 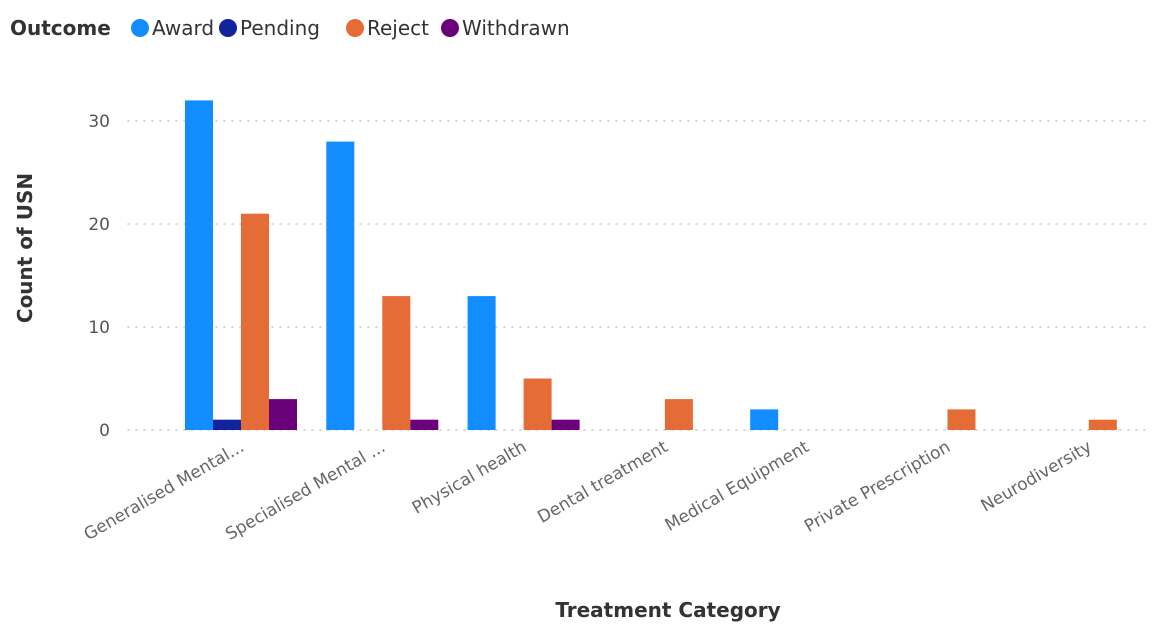 What do you see at coordinates (355, 28) in the screenshot?
I see `legend-marker-reject` at bounding box center [355, 28].